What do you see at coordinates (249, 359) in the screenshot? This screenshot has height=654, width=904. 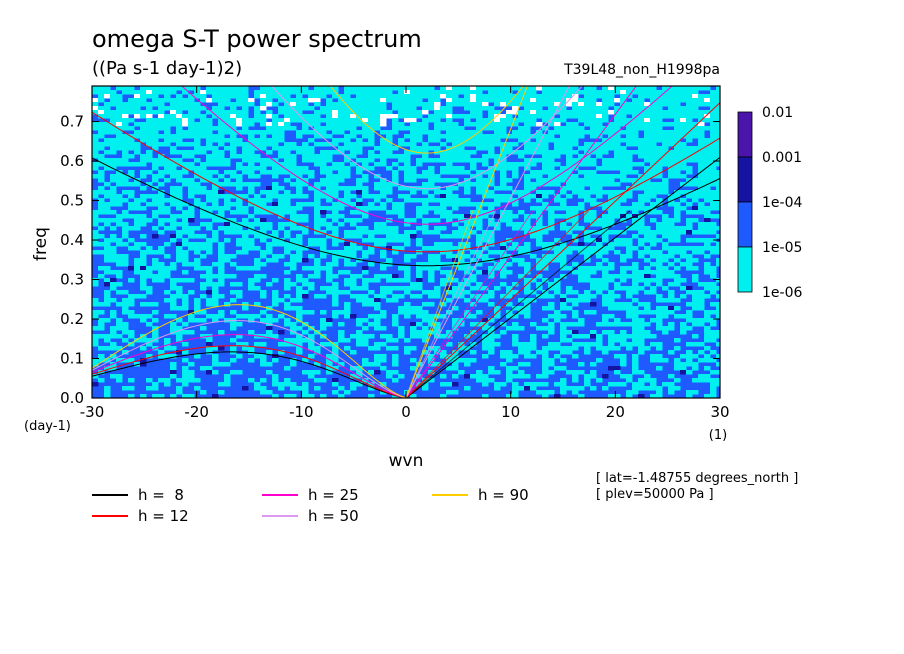 I see `mrg-curve-h50` at bounding box center [249, 359].